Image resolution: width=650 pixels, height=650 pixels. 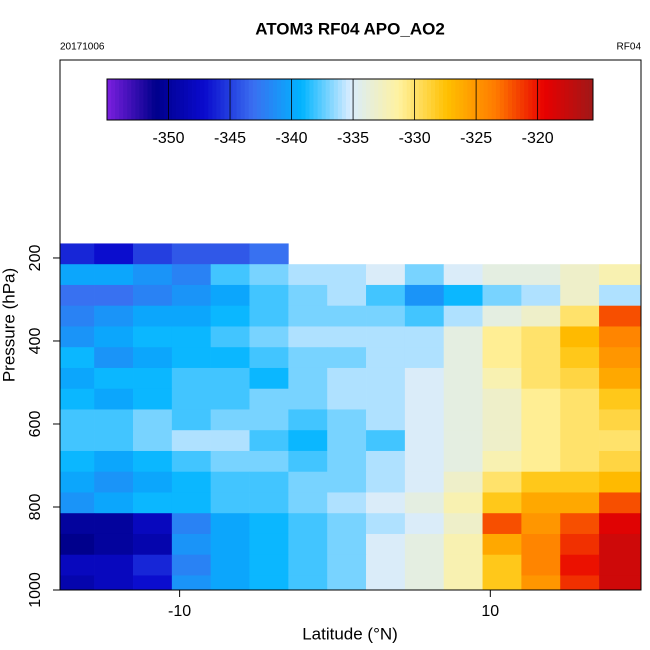 What do you see at coordinates (82, 47) in the screenshot?
I see `subtitle-left: 20171006` at bounding box center [82, 47].